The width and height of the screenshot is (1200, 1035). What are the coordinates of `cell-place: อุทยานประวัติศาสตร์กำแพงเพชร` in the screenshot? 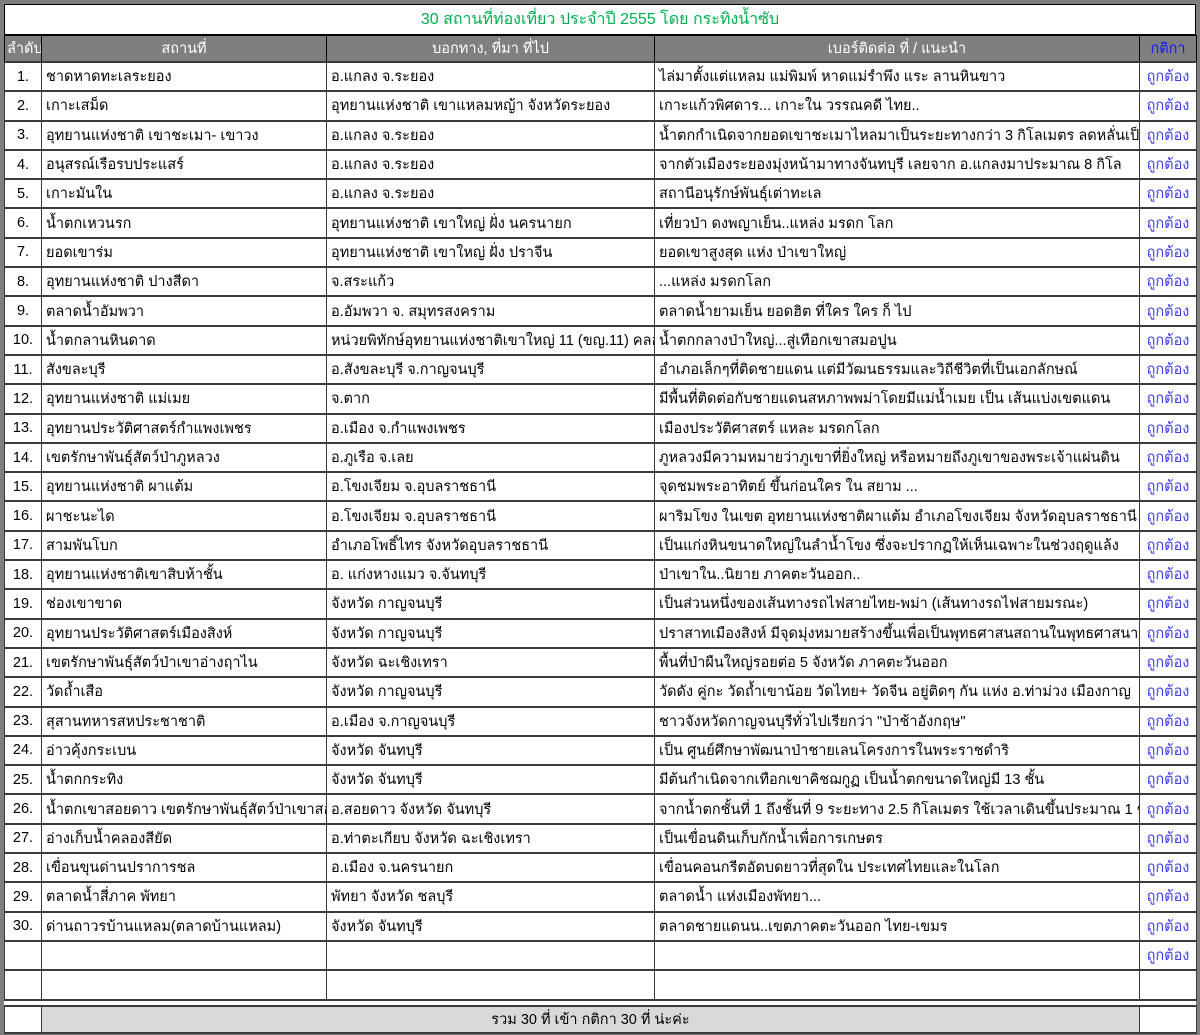 It's located at (184, 428).